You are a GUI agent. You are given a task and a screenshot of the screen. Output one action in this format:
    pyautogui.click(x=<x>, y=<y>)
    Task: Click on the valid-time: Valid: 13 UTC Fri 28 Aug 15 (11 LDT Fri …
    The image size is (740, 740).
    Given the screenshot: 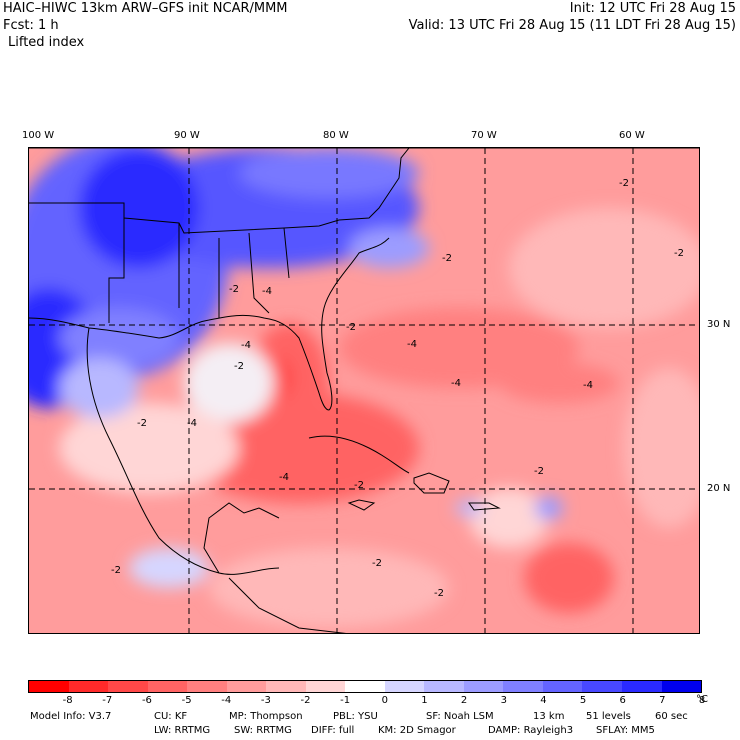 What is the action you would take?
    pyautogui.click(x=572, y=25)
    